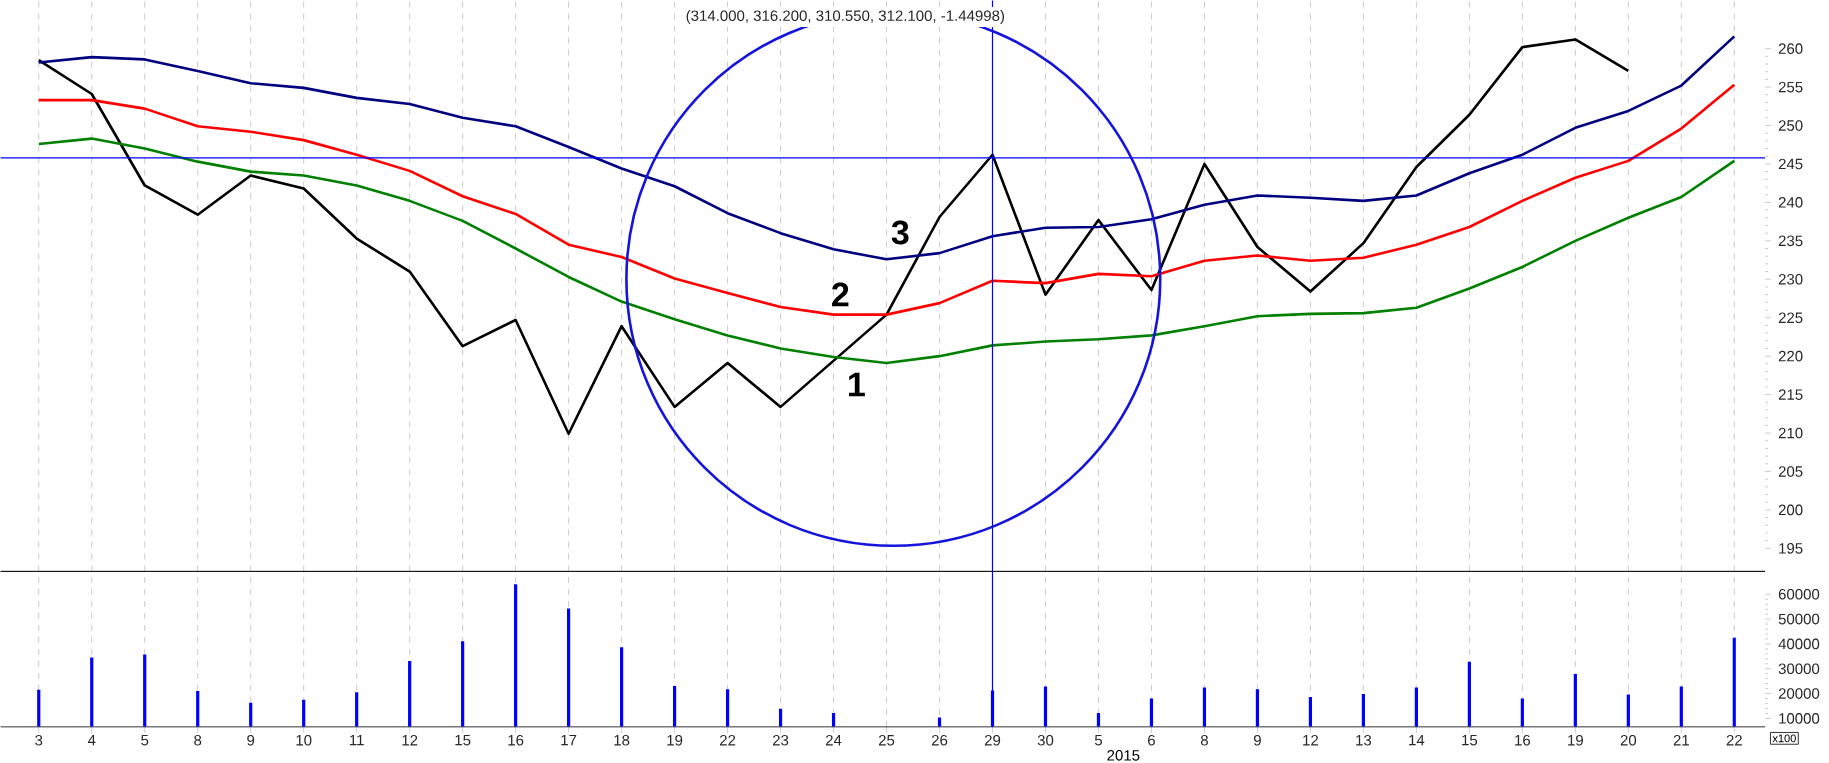  What do you see at coordinates (992, 740) in the screenshot?
I see `x-tick-label: 29` at bounding box center [992, 740].